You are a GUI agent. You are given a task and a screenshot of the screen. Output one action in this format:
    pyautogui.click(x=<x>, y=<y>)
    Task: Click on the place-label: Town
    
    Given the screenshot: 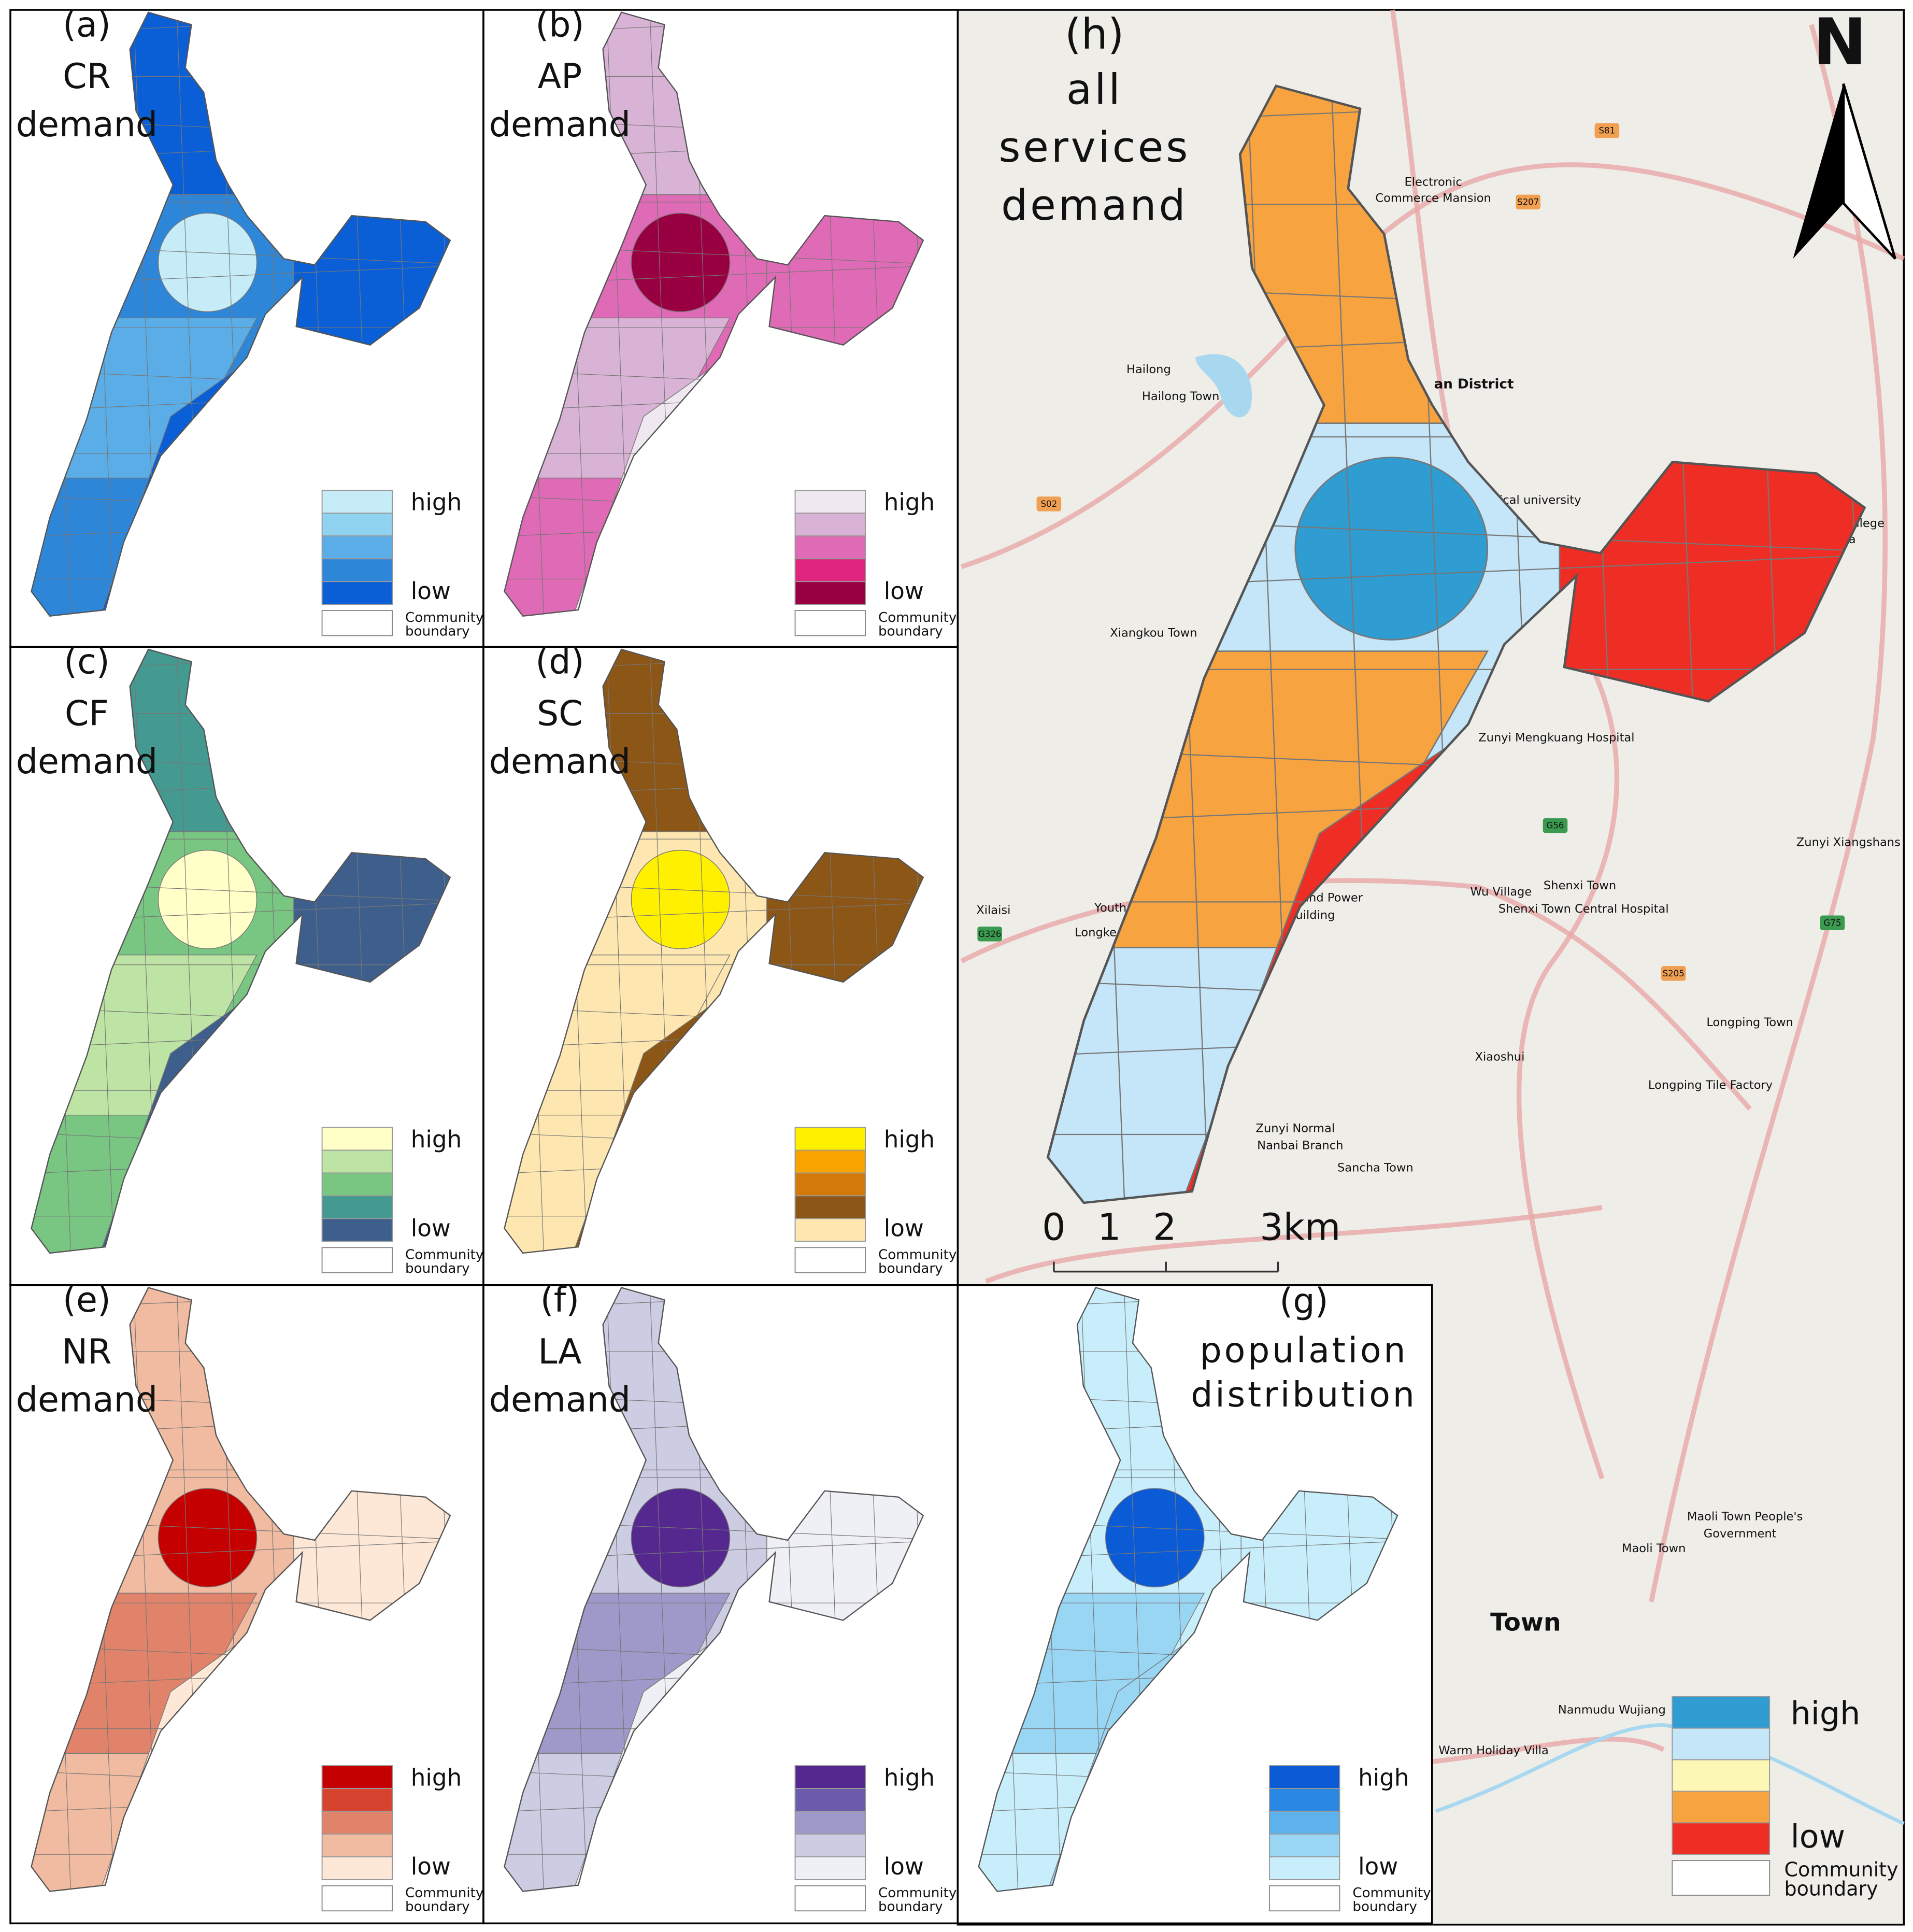 What is the action you would take?
    pyautogui.click(x=1526, y=1623)
    